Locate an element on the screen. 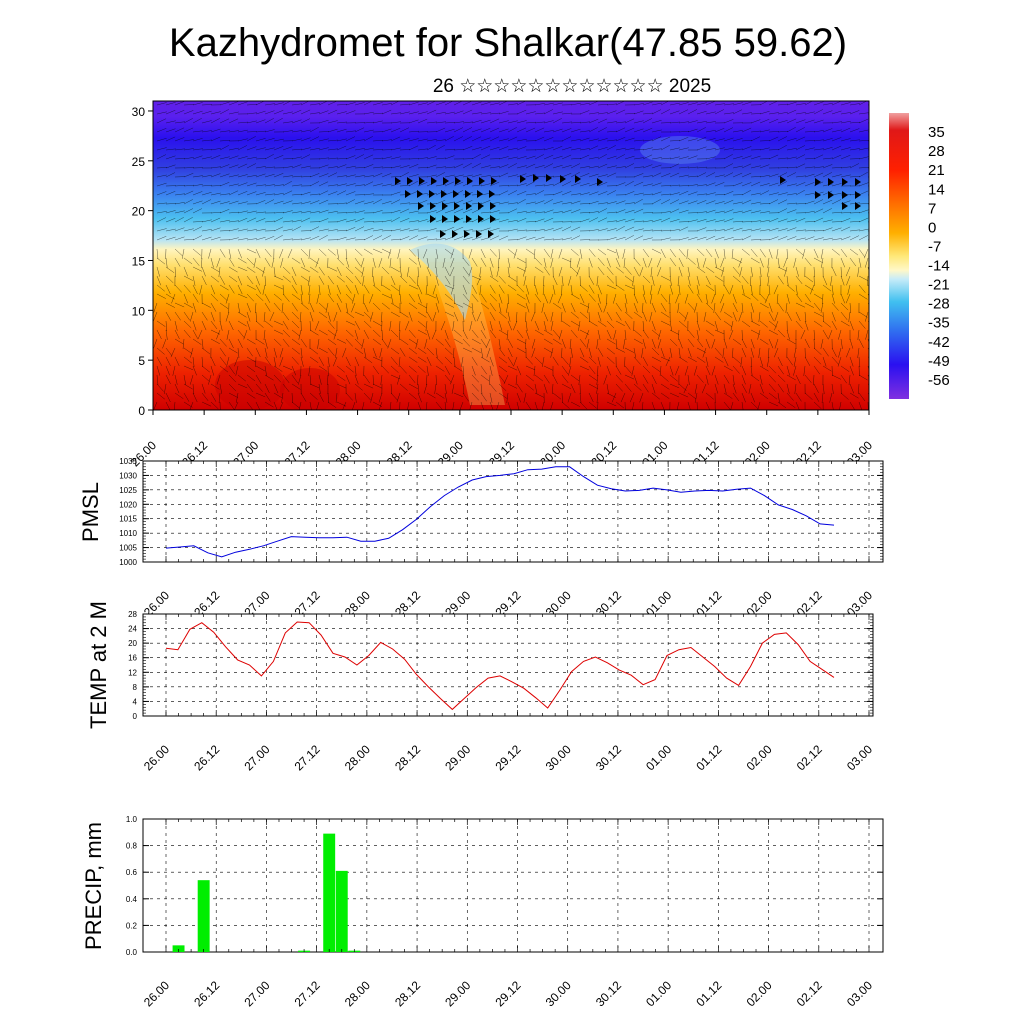  x-tick-label: 30.12 is located at coordinates (608, 993).